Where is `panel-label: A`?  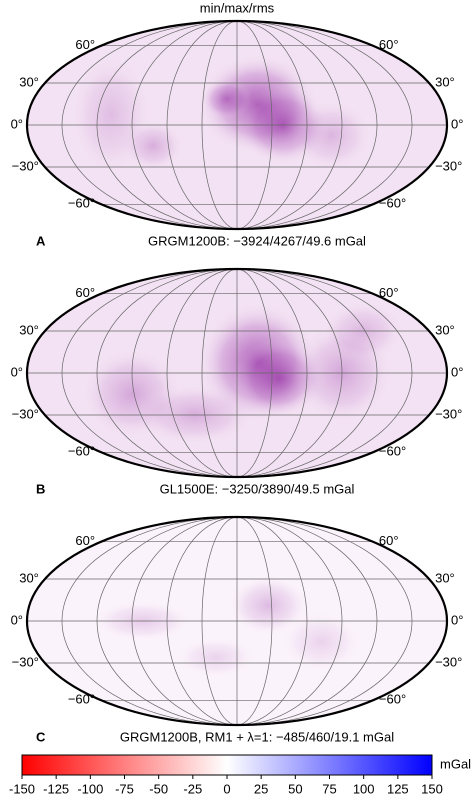
panel-label: A is located at coordinates (41, 240).